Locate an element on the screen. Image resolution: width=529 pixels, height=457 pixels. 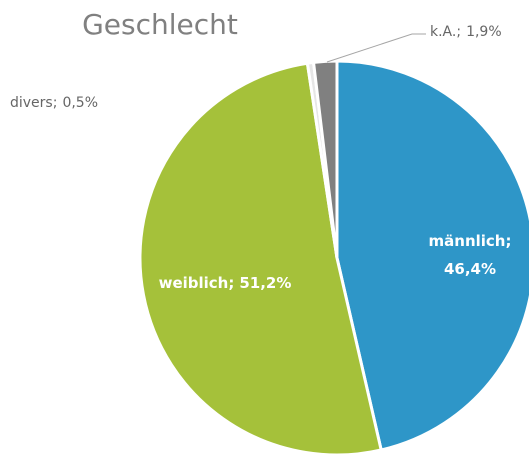
data-label: weiblich; 51,2% is located at coordinates (225, 283).